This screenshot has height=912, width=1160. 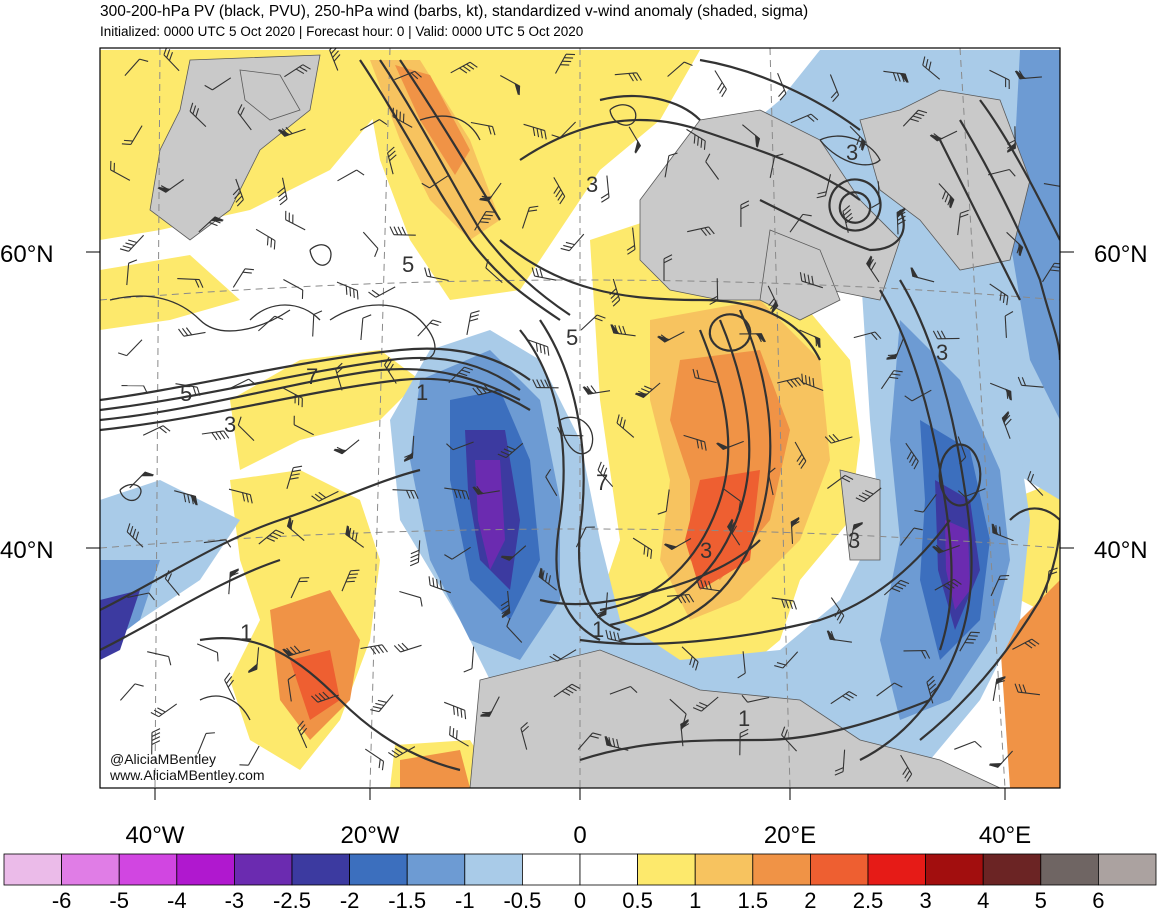 What do you see at coordinates (983, 900) in the screenshot?
I see `colorbar-label: 4` at bounding box center [983, 900].